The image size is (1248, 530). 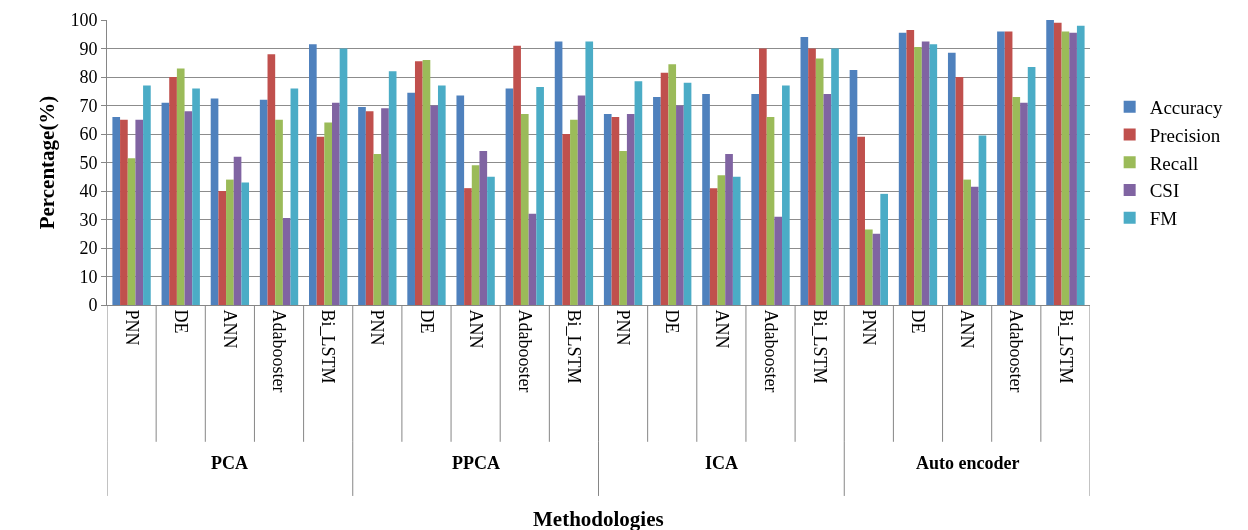 I want to click on y-tick-label: 50, so click(x=88, y=162).